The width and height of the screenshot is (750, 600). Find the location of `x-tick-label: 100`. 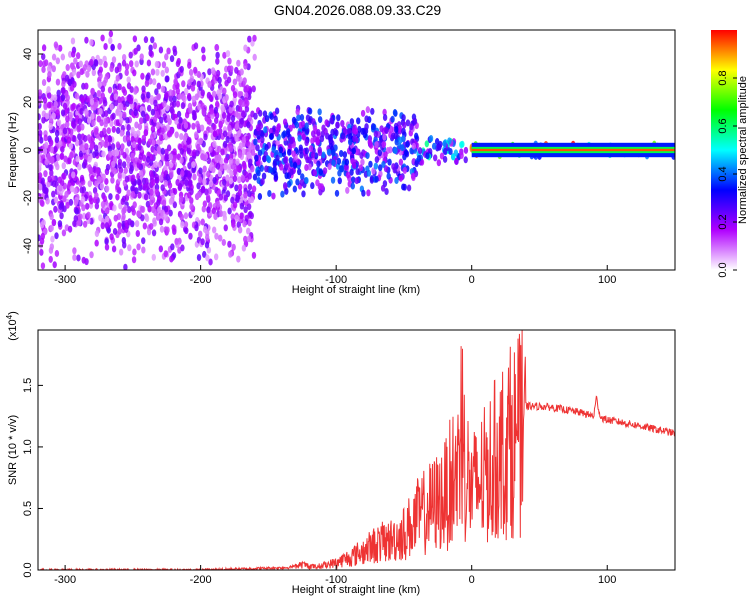

x-tick-label: 100 is located at coordinates (607, 280).